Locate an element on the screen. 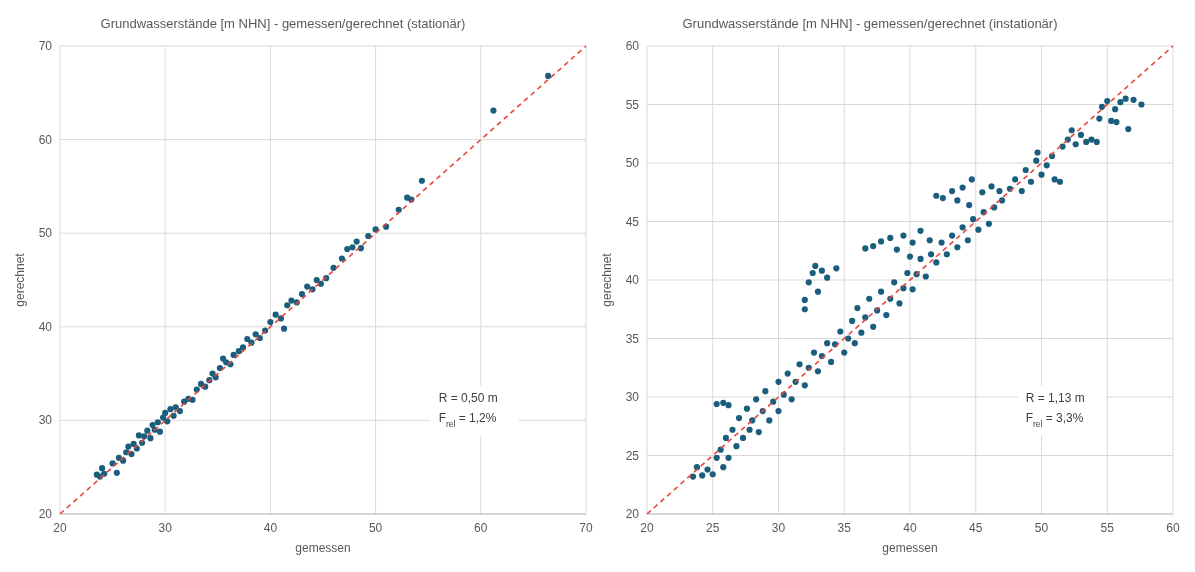  x-tick-label: 45 is located at coordinates (976, 528).